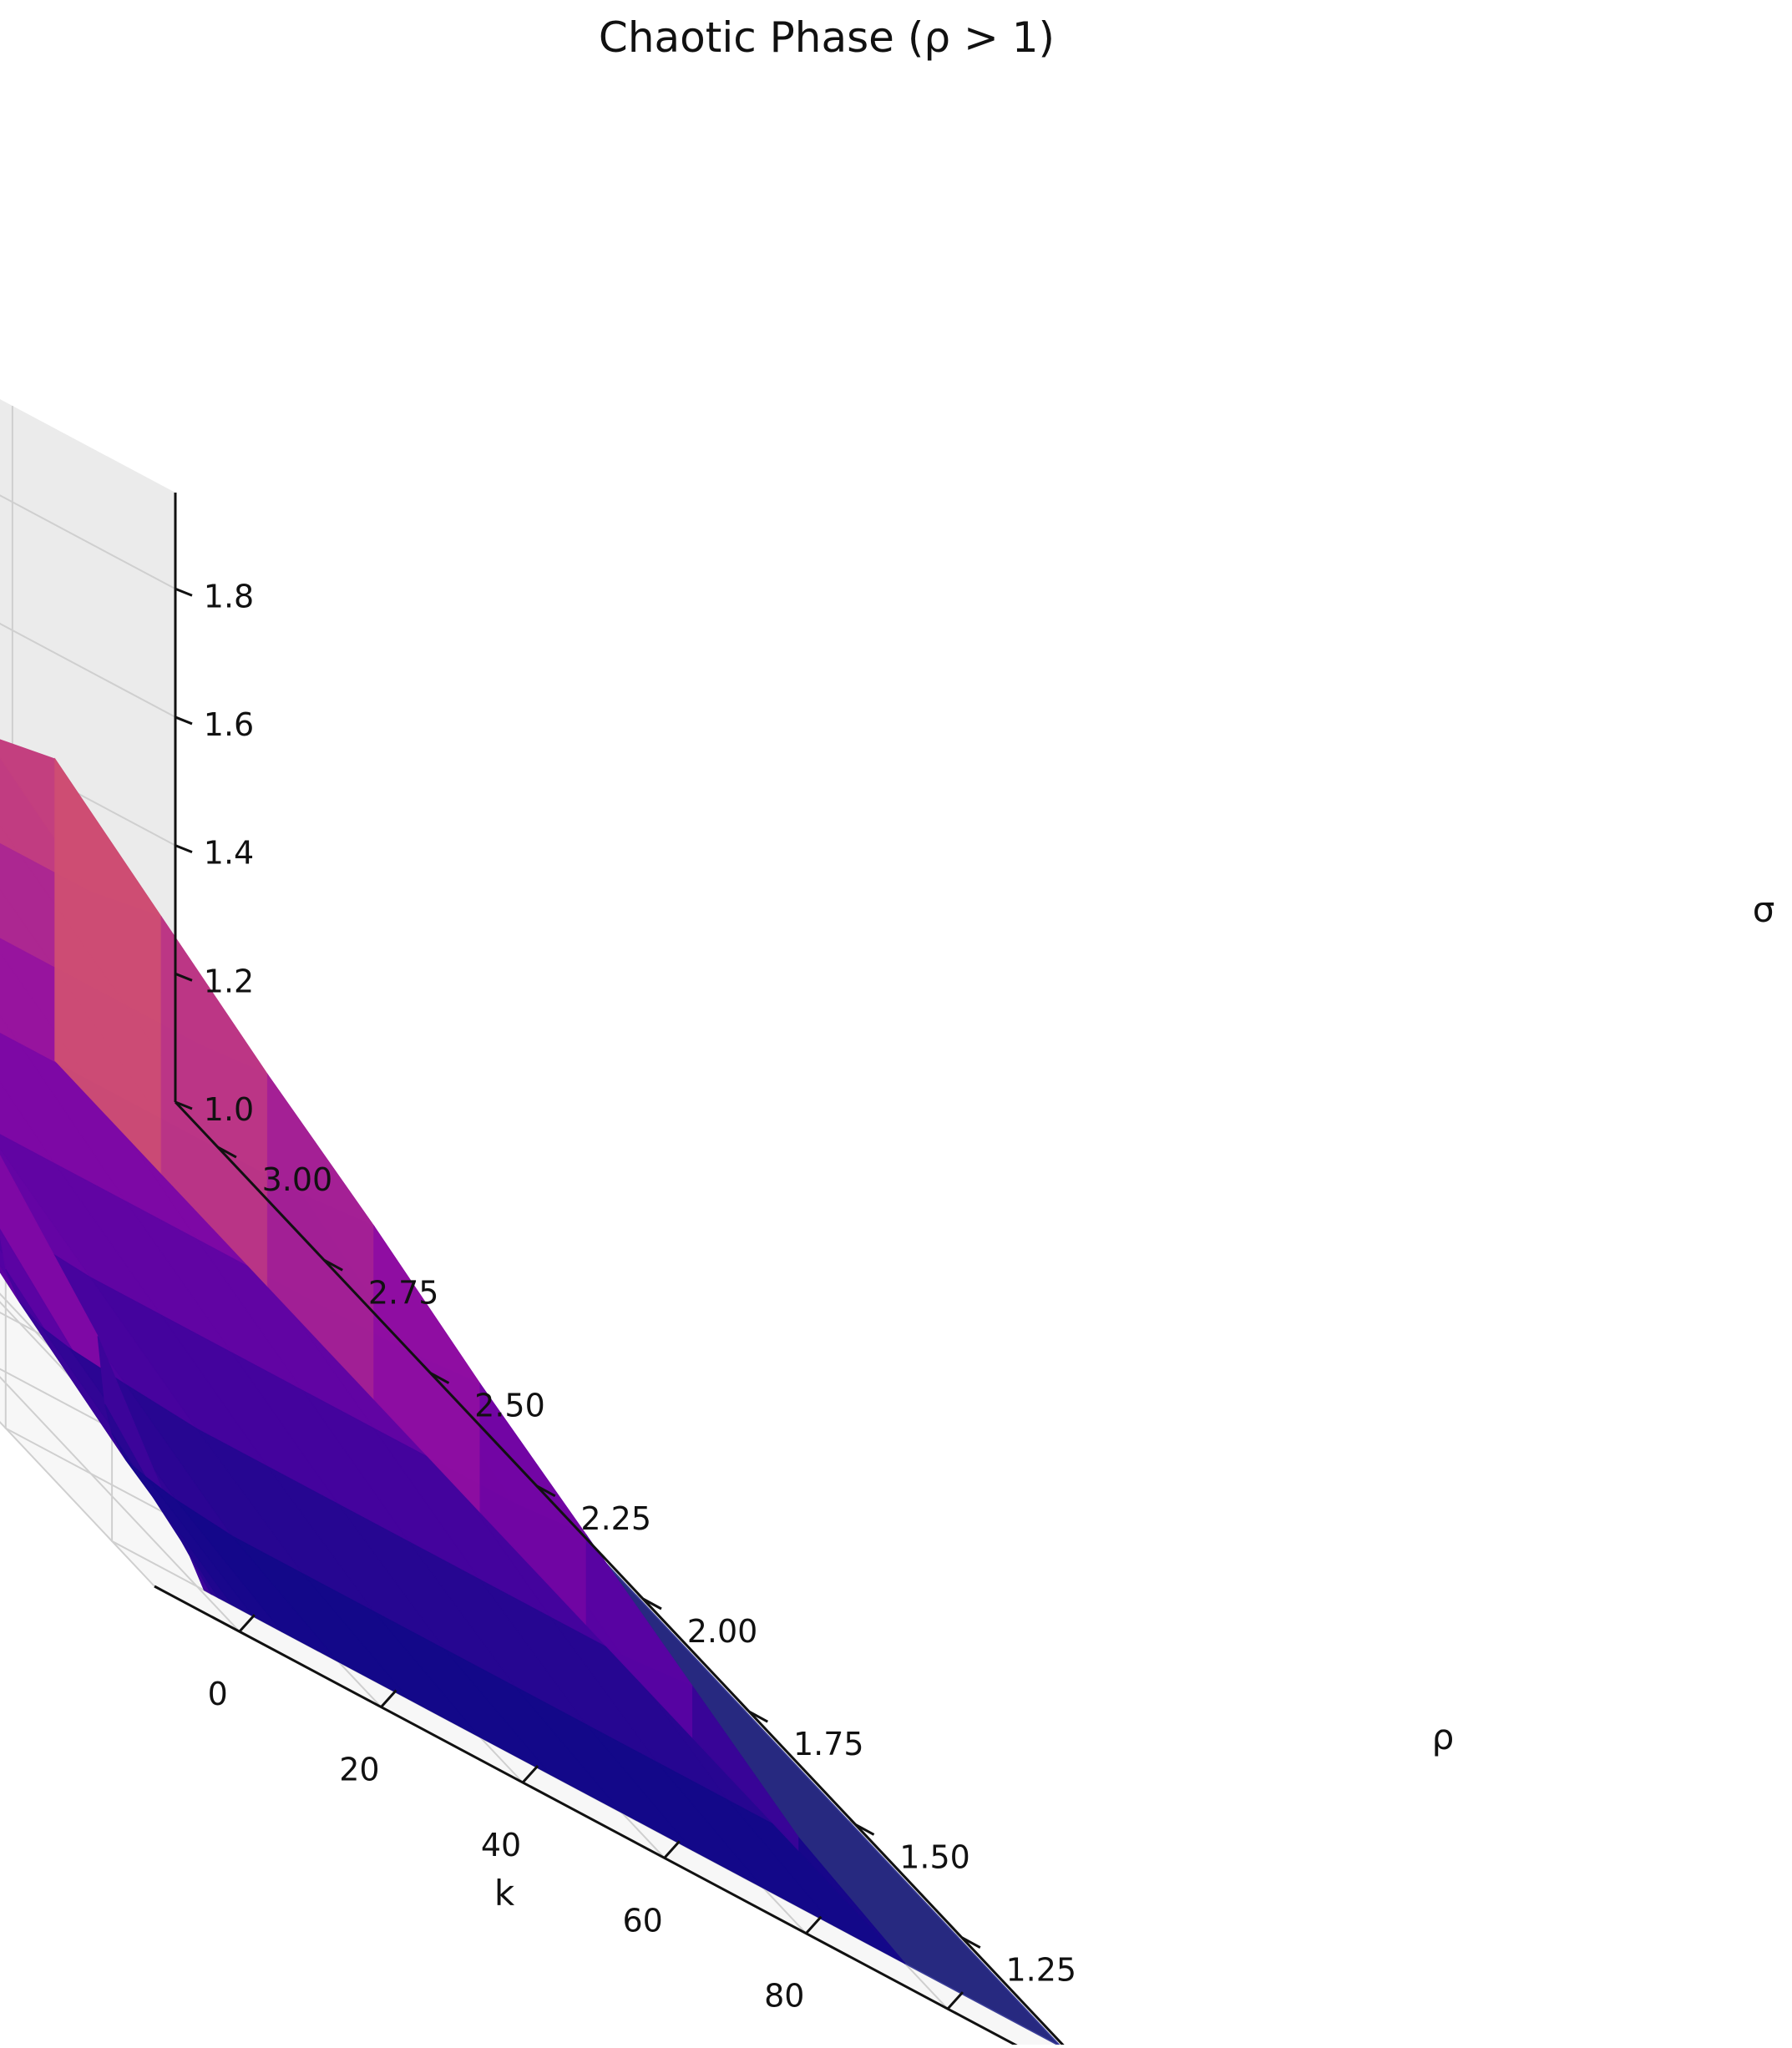  Describe the element at coordinates (229, 1109) in the screenshot. I see `z-tick-label: 1.0` at that location.